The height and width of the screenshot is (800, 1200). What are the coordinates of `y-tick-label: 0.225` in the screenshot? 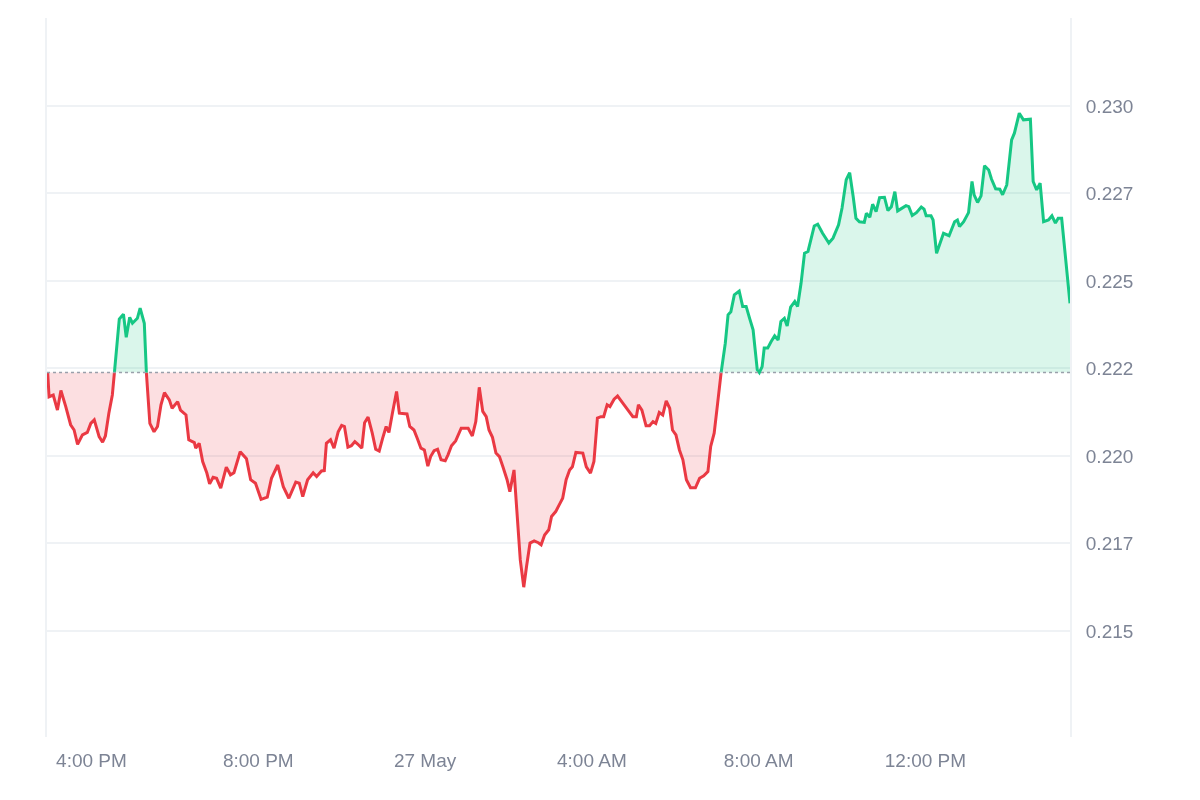 It's located at (1109, 281).